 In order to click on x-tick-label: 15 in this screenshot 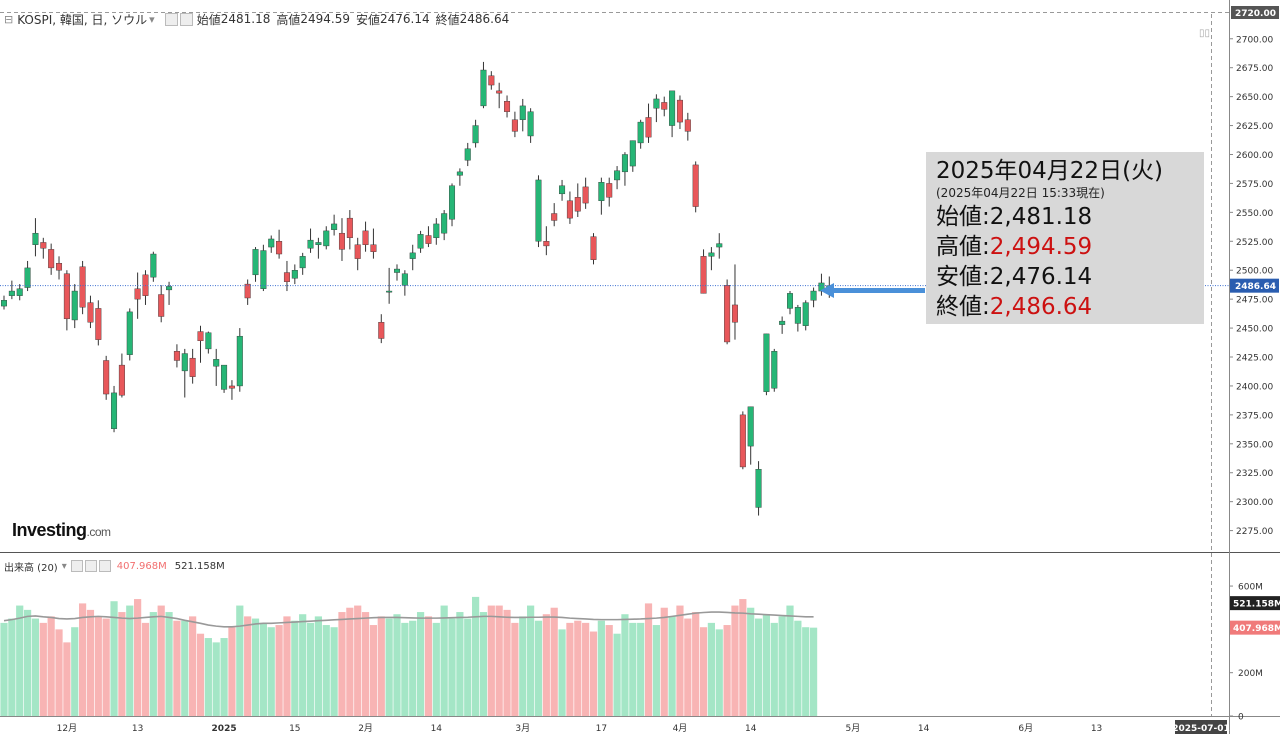, I will do `click(294, 729)`.